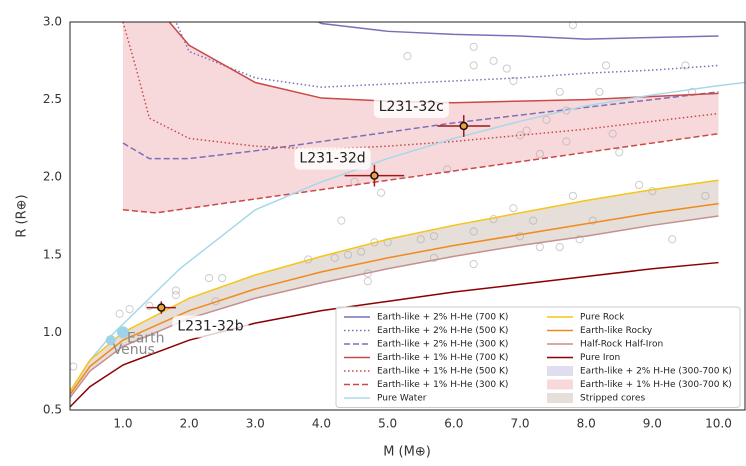 This screenshot has width=746, height=466. Describe the element at coordinates (52, 254) in the screenshot. I see `y-tick-label: 1.5` at that location.